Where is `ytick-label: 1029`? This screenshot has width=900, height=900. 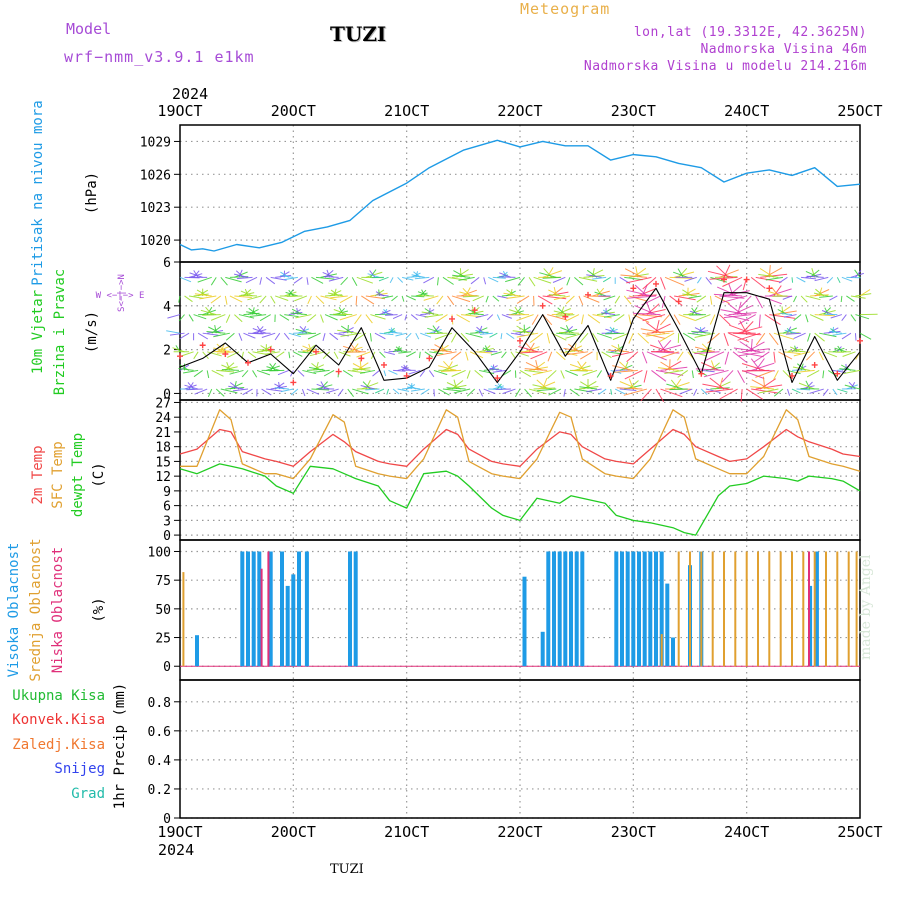
ytick-label: 1029 is located at coordinates (155, 142).